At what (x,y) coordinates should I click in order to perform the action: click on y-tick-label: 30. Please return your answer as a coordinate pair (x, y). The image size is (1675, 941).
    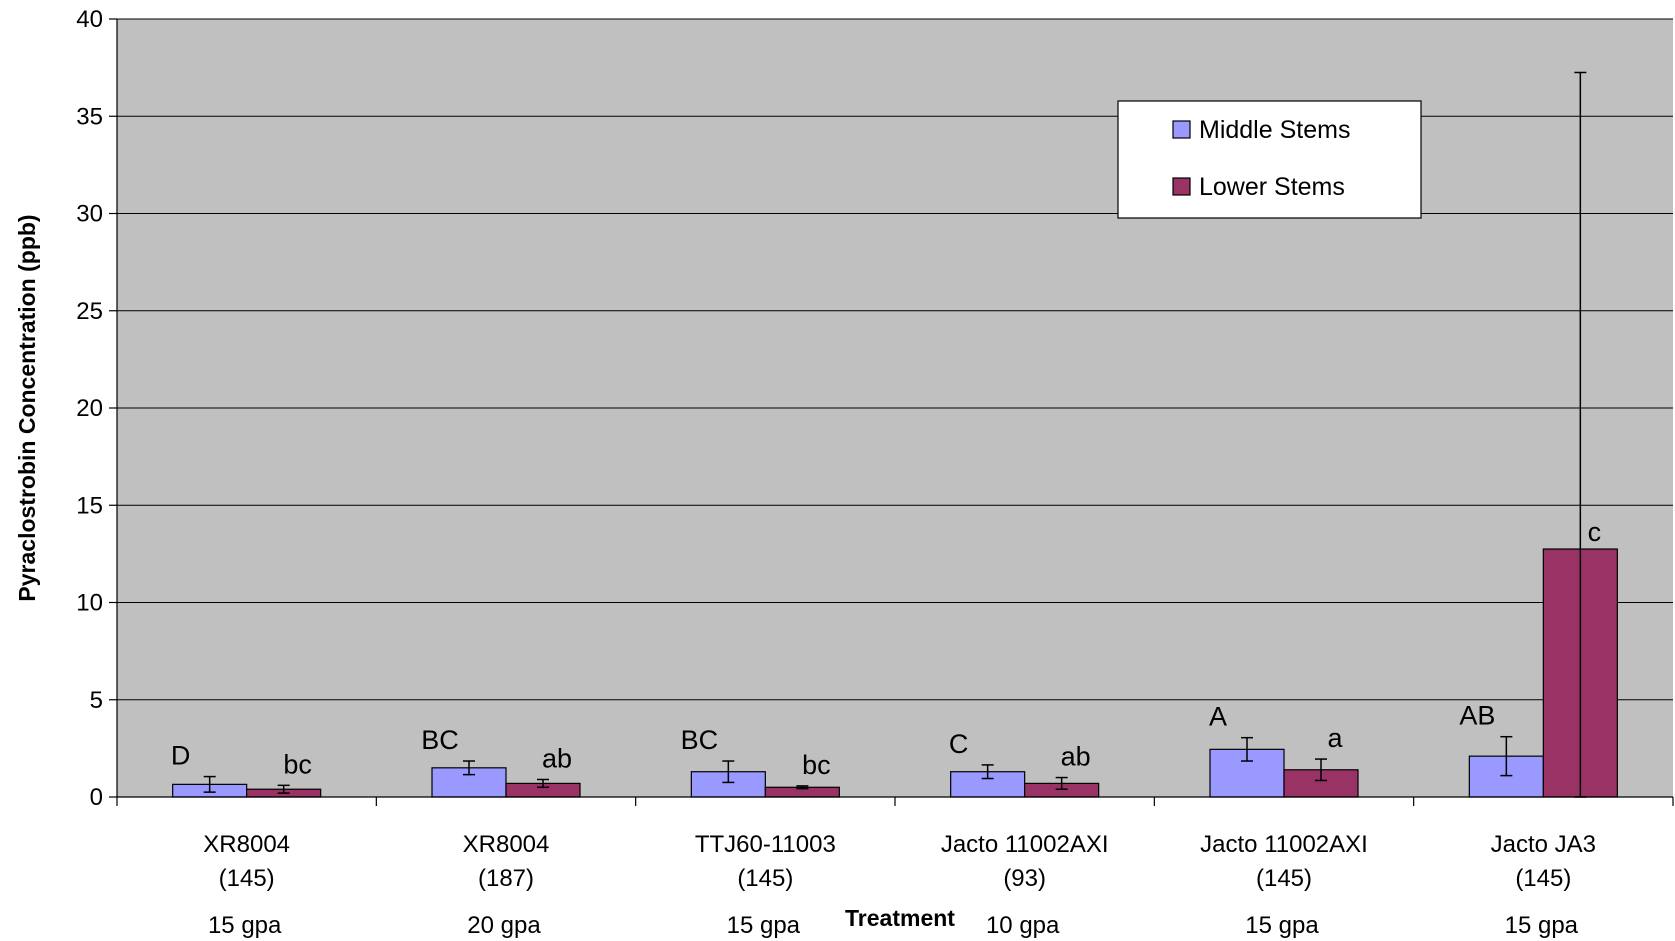
    Looking at the image, I should click on (89, 214).